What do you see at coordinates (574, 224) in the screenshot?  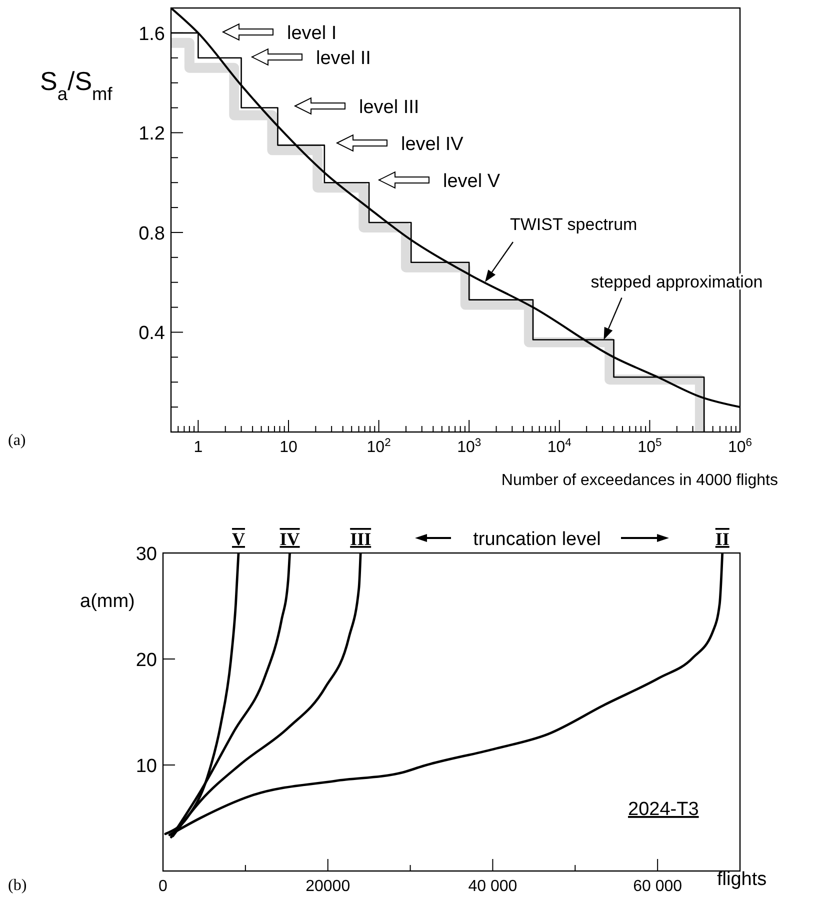 I see `annotation: TWIST spectrum` at bounding box center [574, 224].